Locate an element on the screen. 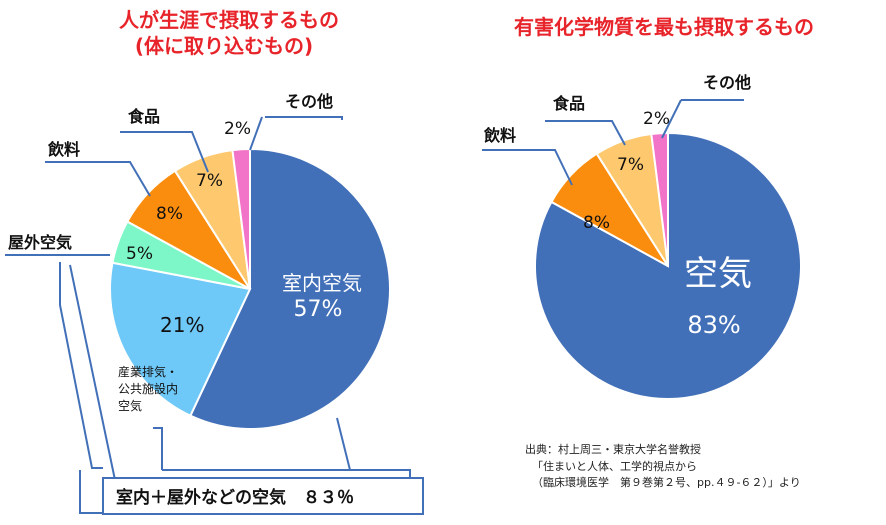 The height and width of the screenshot is (525, 886). value-food-1: 7% is located at coordinates (209, 181).